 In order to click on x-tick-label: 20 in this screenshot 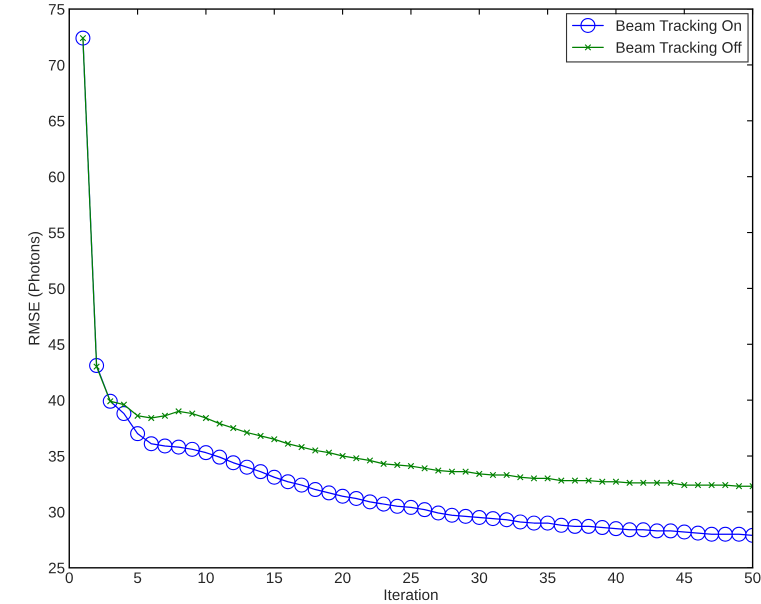, I will do `click(342, 578)`.